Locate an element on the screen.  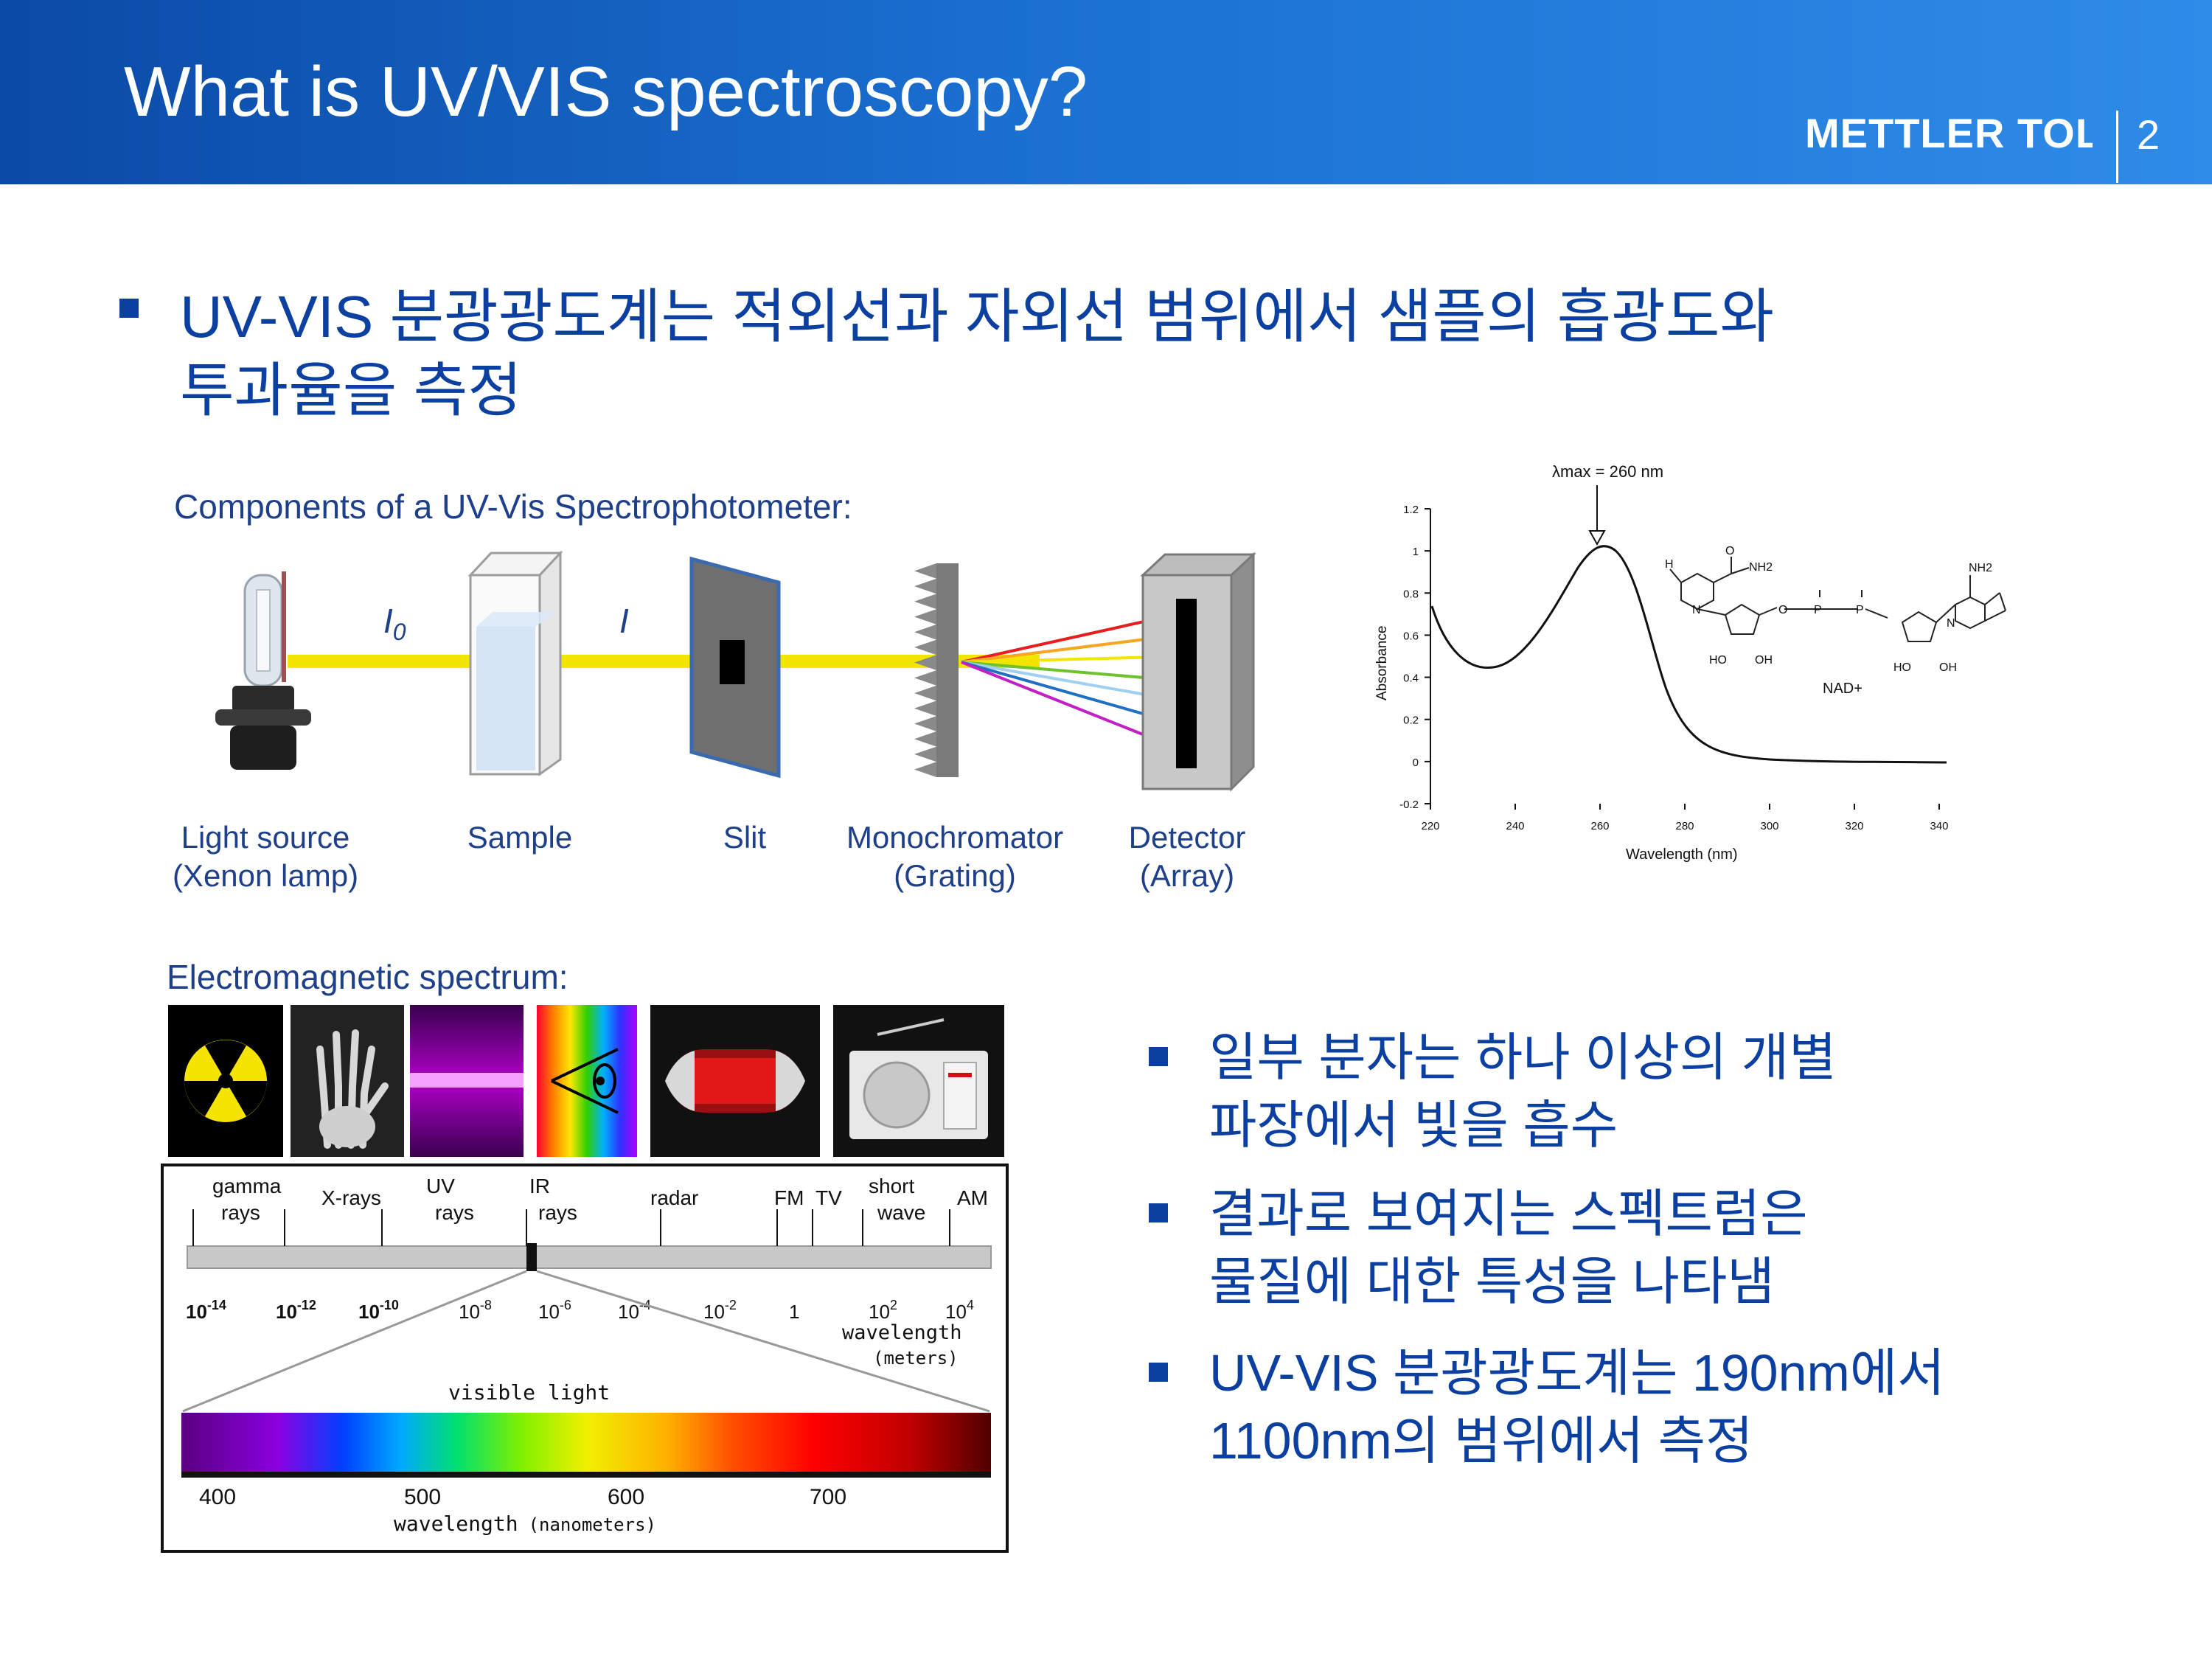
band-label-top: UV is located at coordinates (440, 1186).